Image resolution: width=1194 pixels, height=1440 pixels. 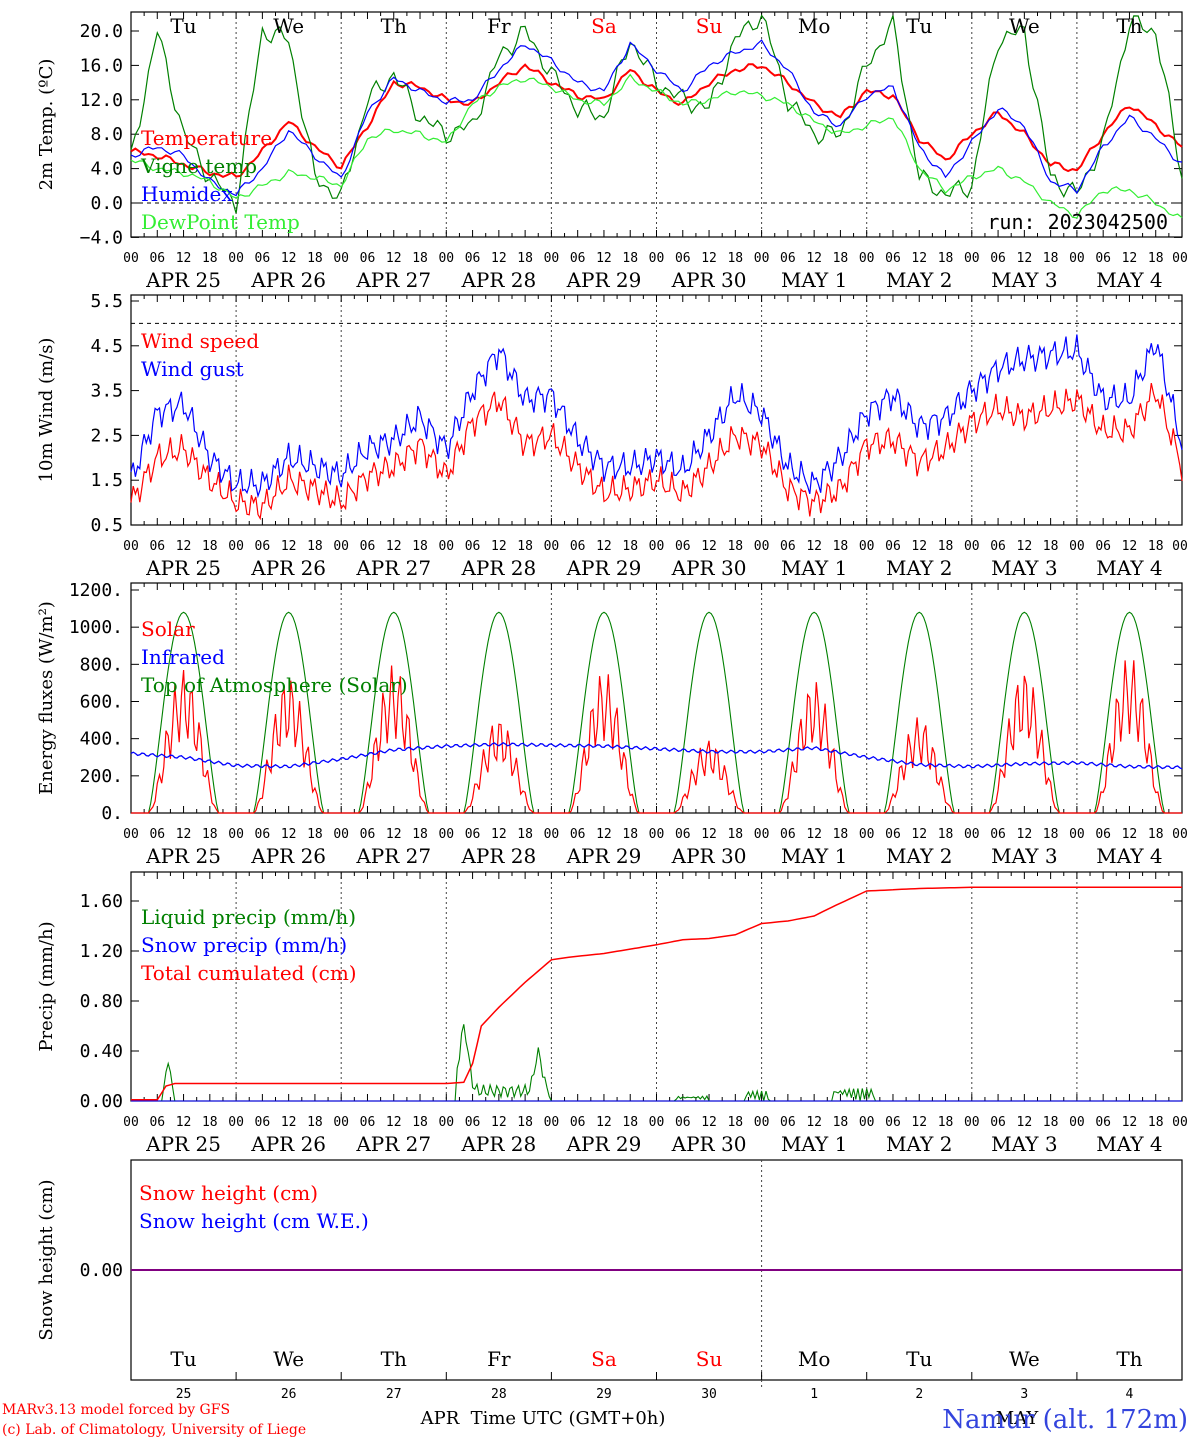 I want to click on legend-entry: Solar, so click(x=168, y=629).